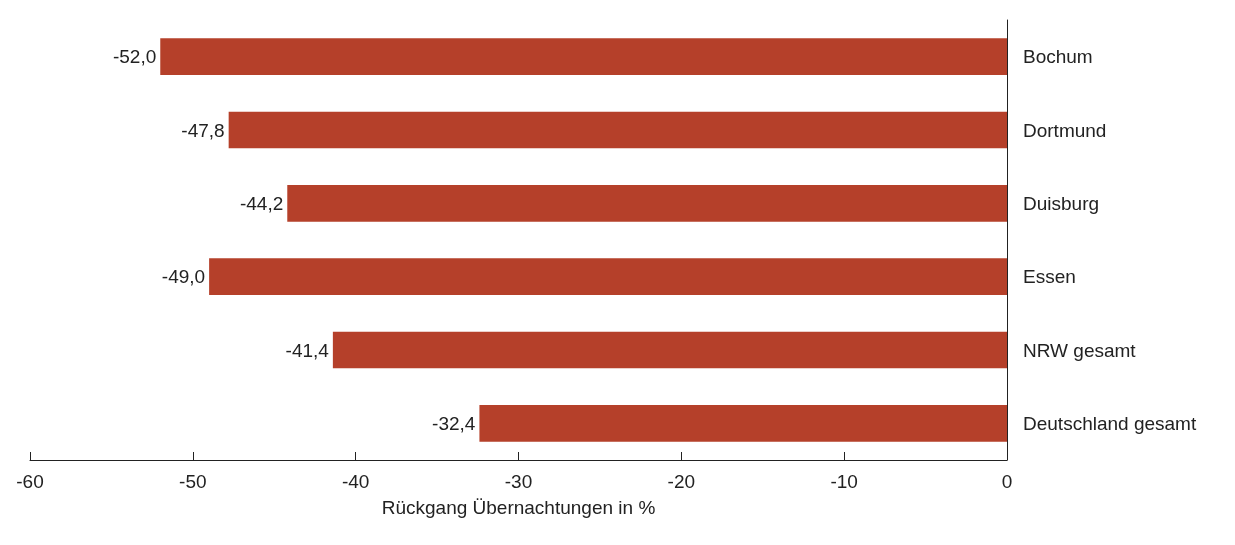 The image size is (1235, 545). Describe the element at coordinates (1080, 350) in the screenshot. I see `y-tick-label: NRW gesamt` at that location.